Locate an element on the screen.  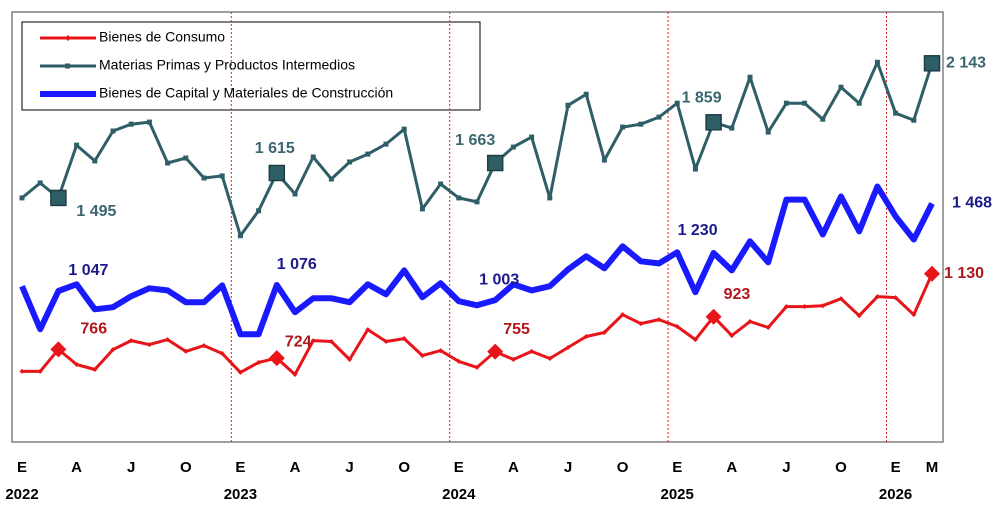
value-label: 1 076 is located at coordinates (297, 264).